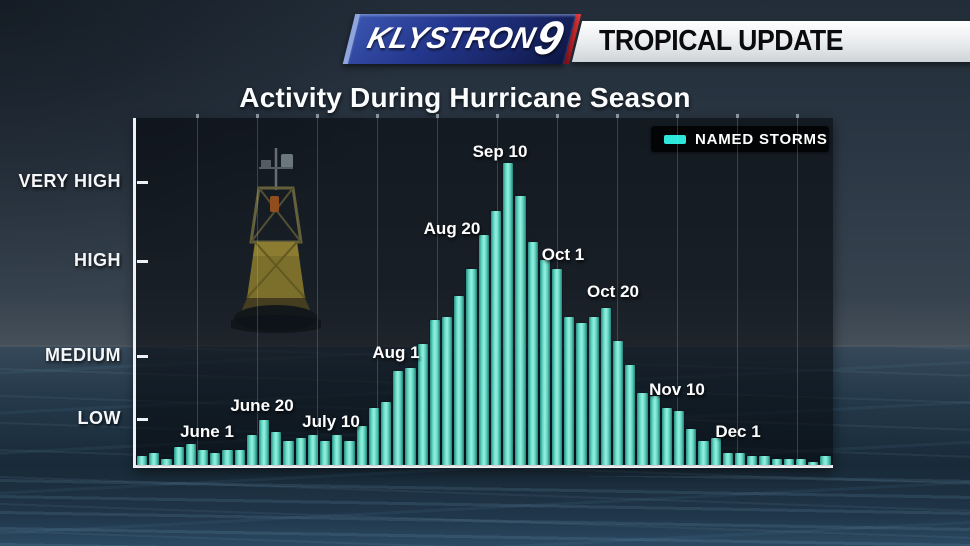  Describe the element at coordinates (63, 293) in the screenshot. I see `y-axis-labels: VERY HIGH HIGH MEDIUM LOW` at that location.